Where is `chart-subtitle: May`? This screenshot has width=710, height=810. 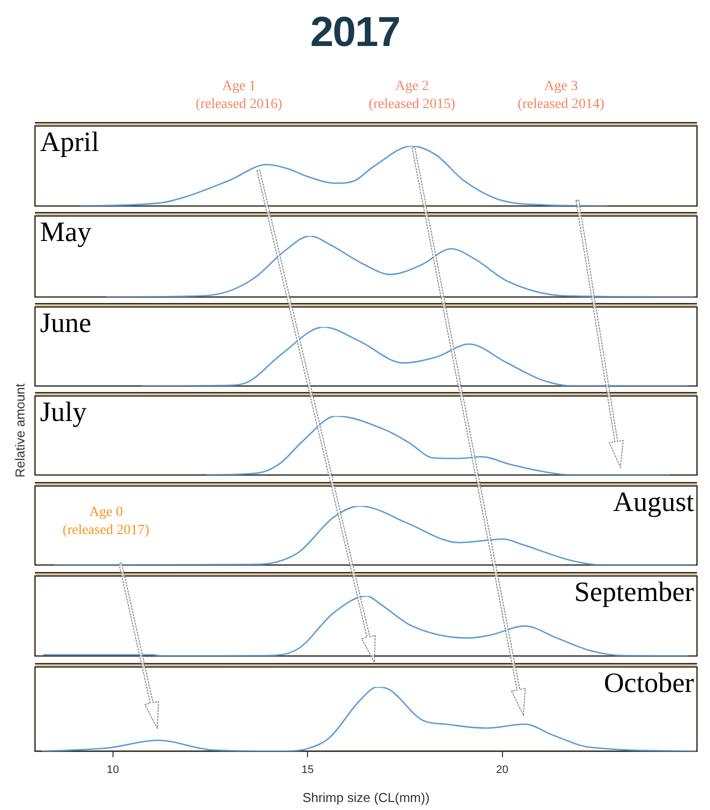
chart-subtitle: May is located at coordinates (66, 232).